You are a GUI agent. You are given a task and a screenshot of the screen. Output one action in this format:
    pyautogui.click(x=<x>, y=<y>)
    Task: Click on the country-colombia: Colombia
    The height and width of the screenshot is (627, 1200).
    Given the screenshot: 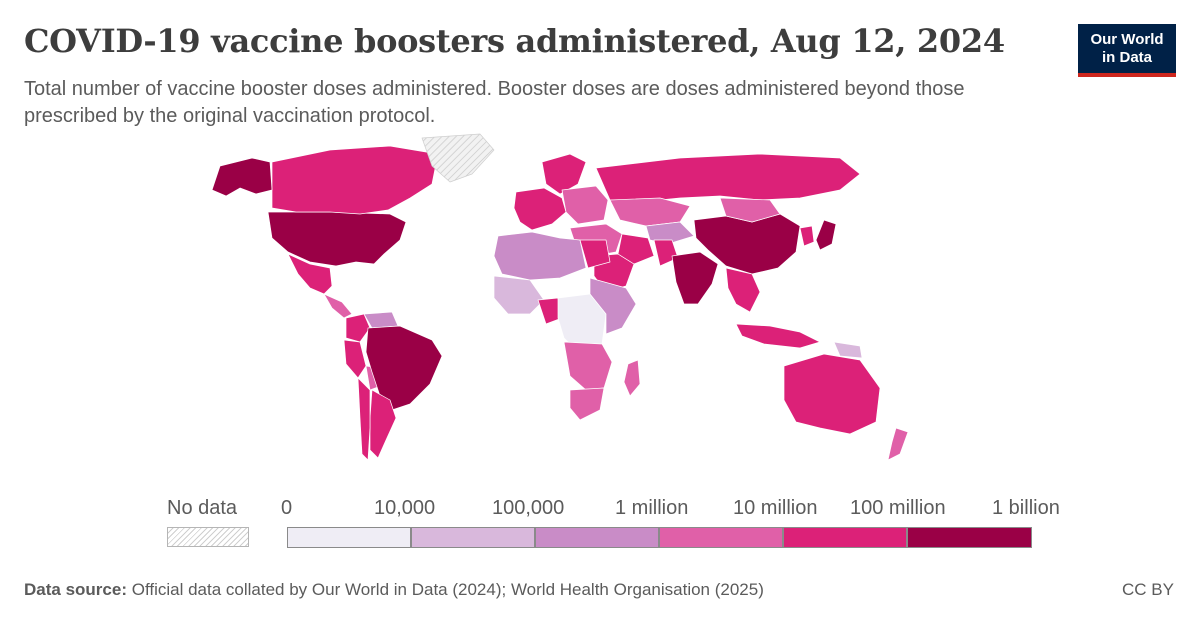 What is the action you would take?
    pyautogui.click(x=358, y=328)
    